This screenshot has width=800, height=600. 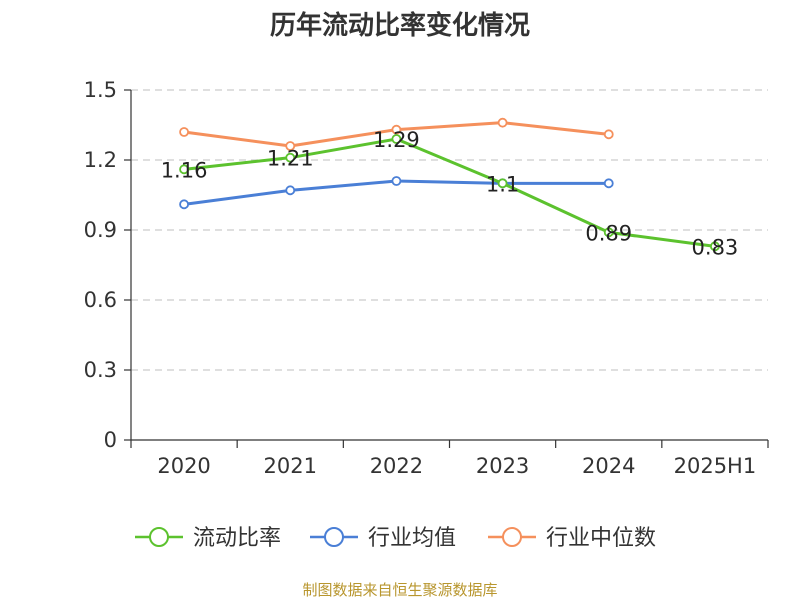 I want to click on y-tick-label: 1.5, so click(x=100, y=90).